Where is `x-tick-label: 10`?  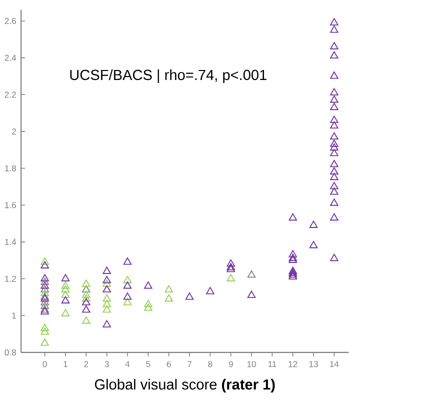
x-tick-label: 10 is located at coordinates (251, 364).